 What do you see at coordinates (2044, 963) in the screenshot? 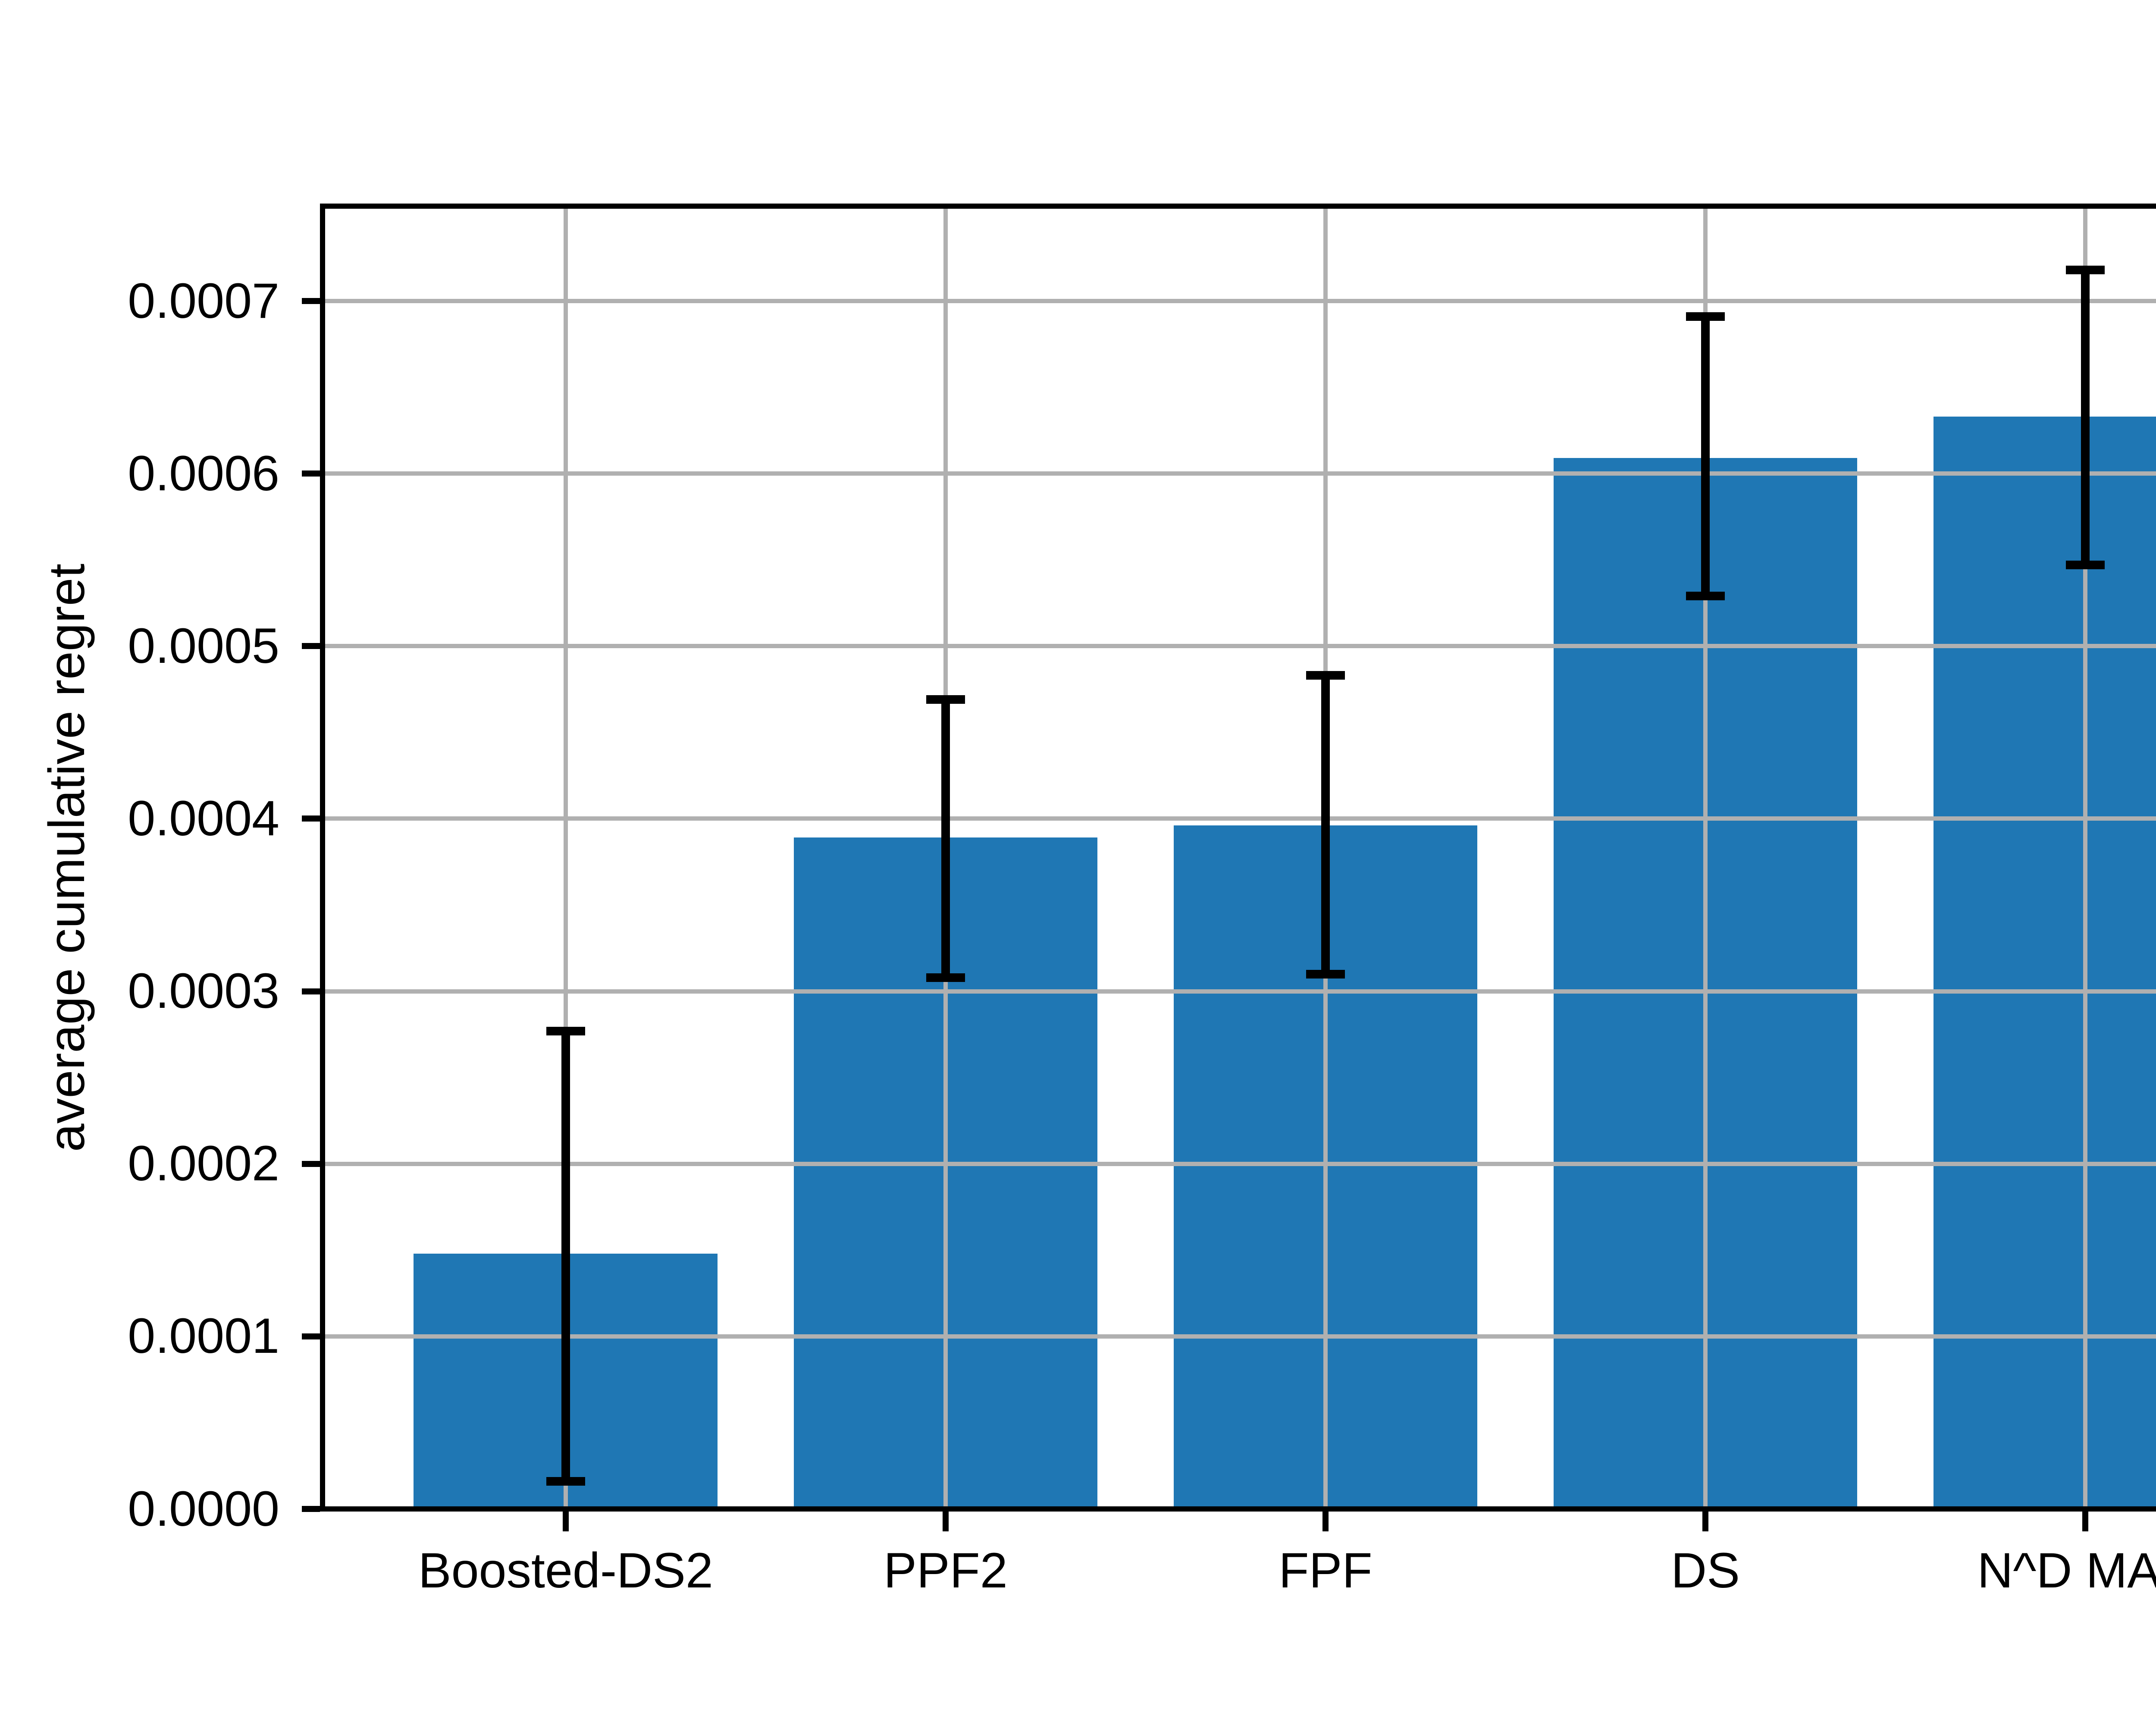
I see `bar` at bounding box center [2044, 963].